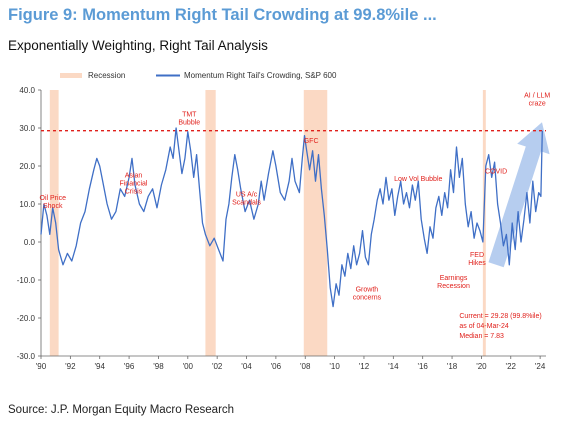 Image resolution: width=572 pixels, height=424 pixels. What do you see at coordinates (311, 141) in the screenshot?
I see `event-annotation: GFC` at bounding box center [311, 141].